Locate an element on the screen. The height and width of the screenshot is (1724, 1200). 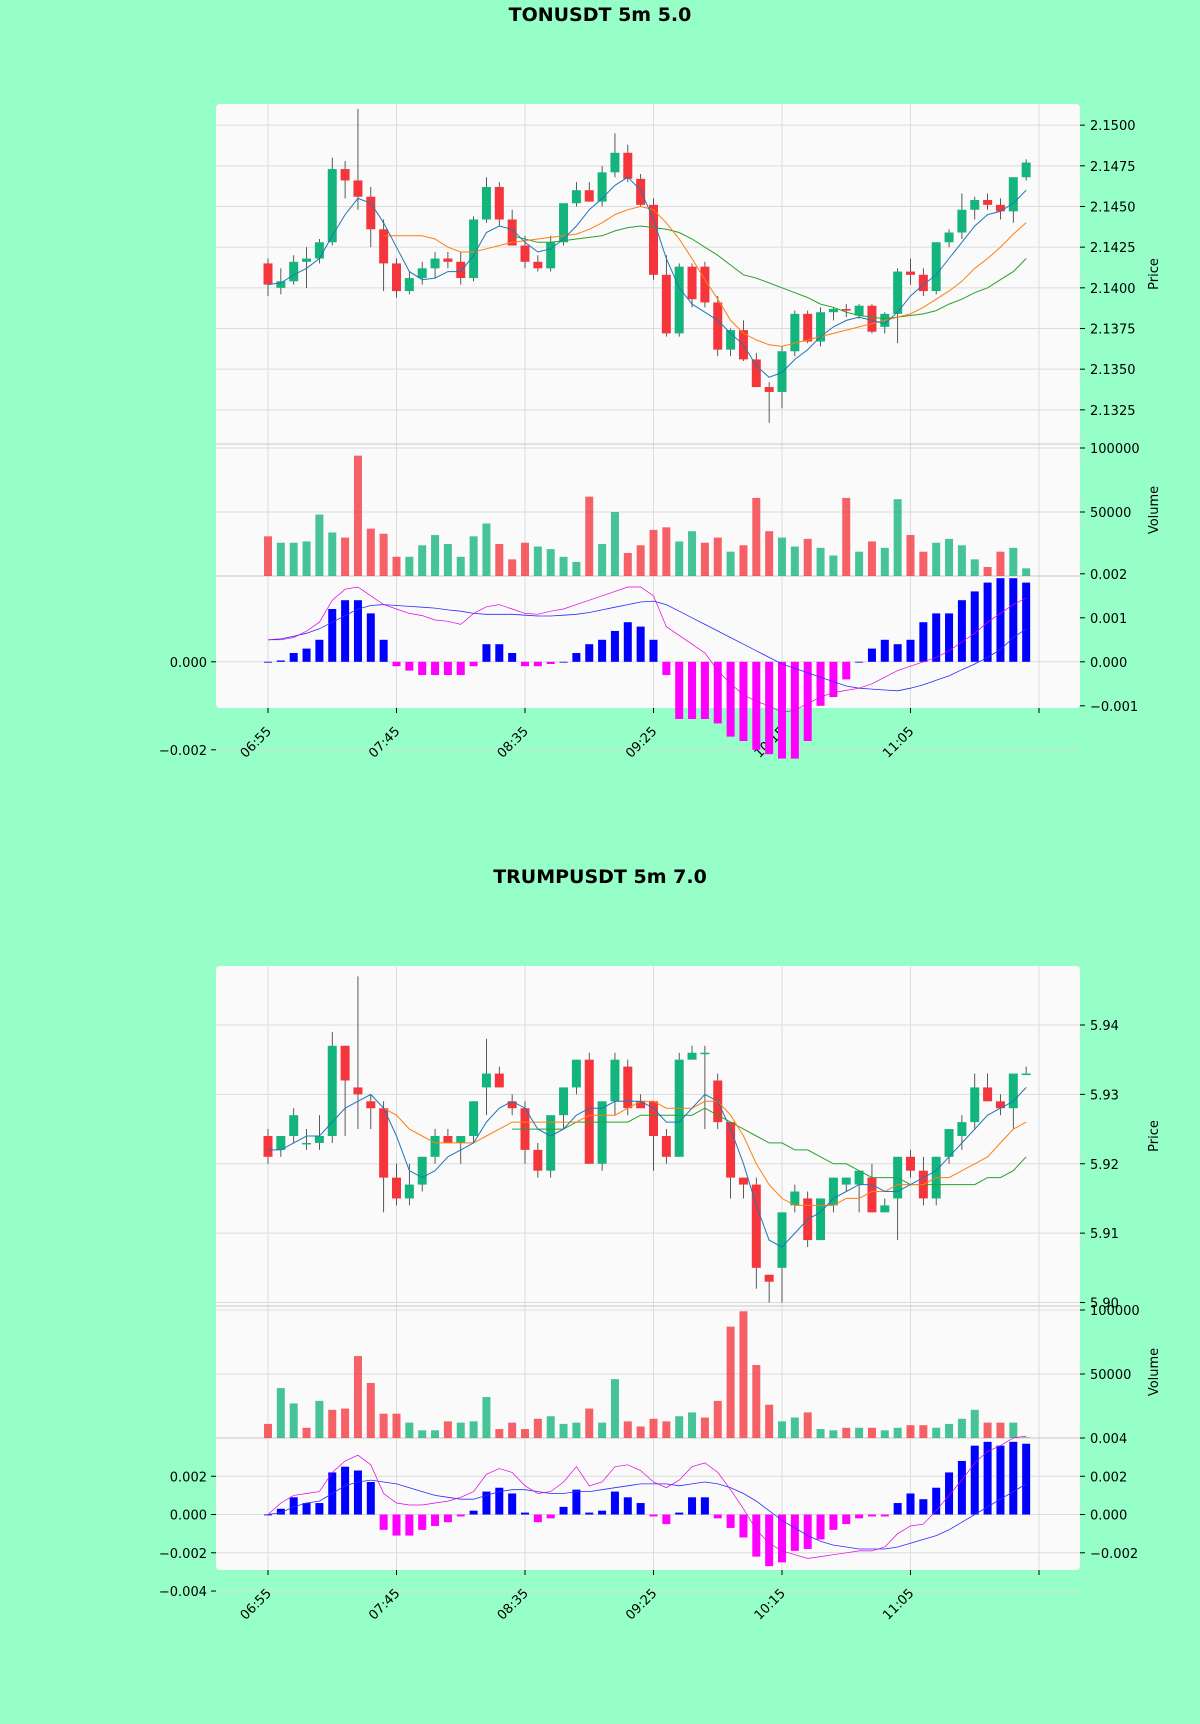
chart-title-ton: TONUSDT 5m 5.0 is located at coordinates (600, 15).